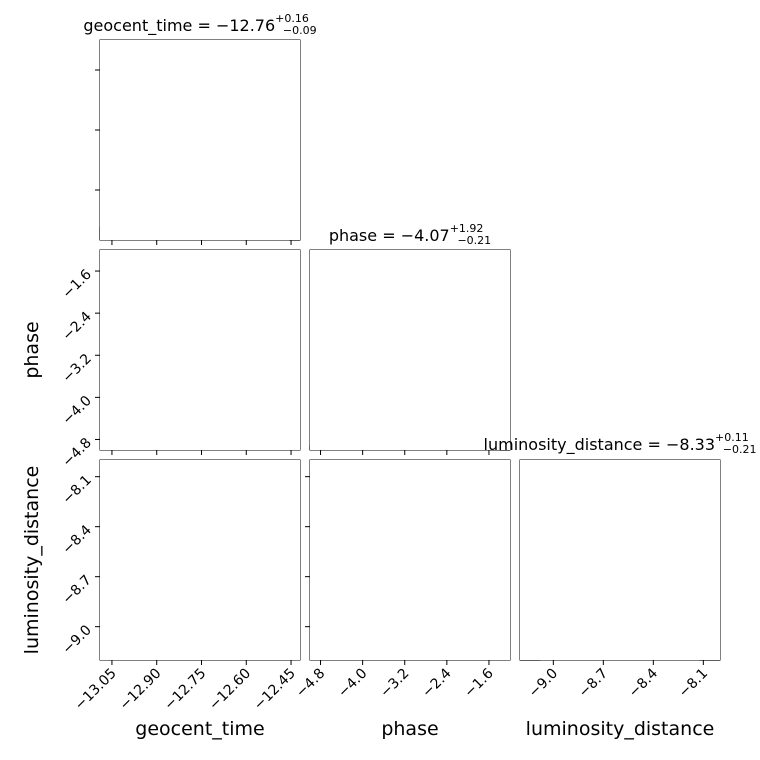 The image size is (760, 760). I want to click on xtick-label-phase: −3.2, so click(394, 683).